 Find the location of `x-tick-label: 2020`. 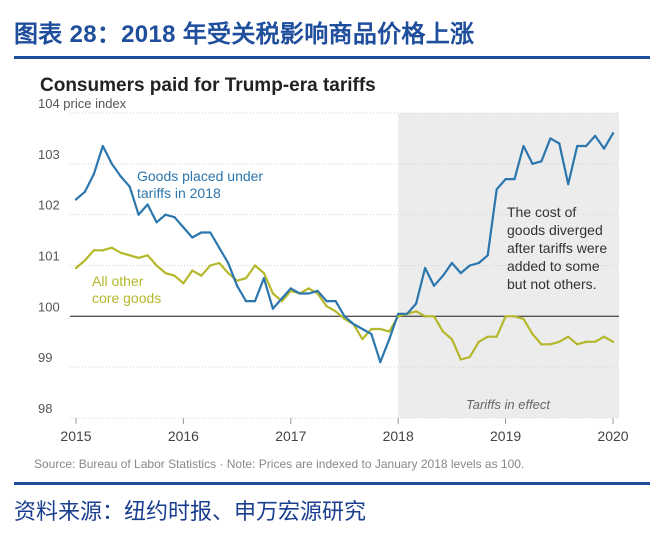

x-tick-label: 2020 is located at coordinates (612, 436).